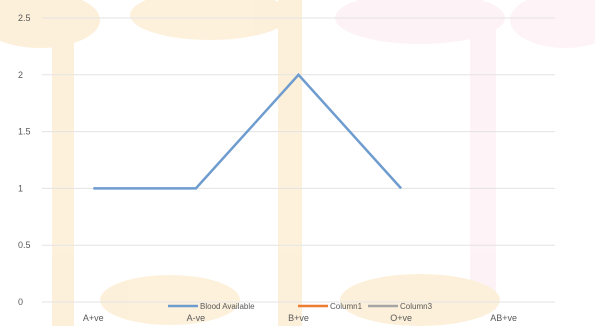 The width and height of the screenshot is (595, 326). Describe the element at coordinates (24, 245) in the screenshot. I see `y-tick-label: 0.5` at that location.